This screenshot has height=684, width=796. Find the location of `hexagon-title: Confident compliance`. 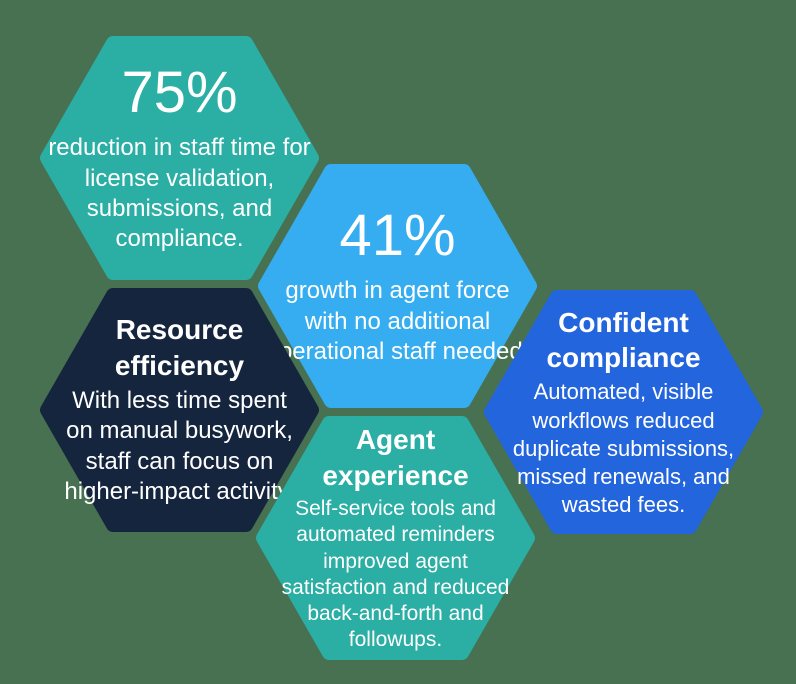

hexagon-title: Confident compliance is located at coordinates (623, 340).